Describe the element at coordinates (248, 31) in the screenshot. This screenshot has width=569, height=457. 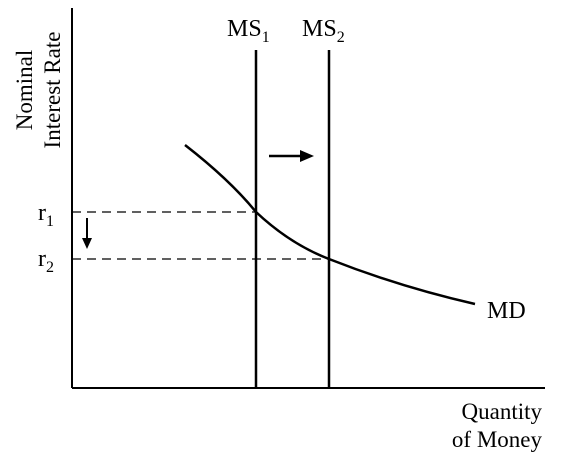
I see `ms1-label: MS1` at that location.